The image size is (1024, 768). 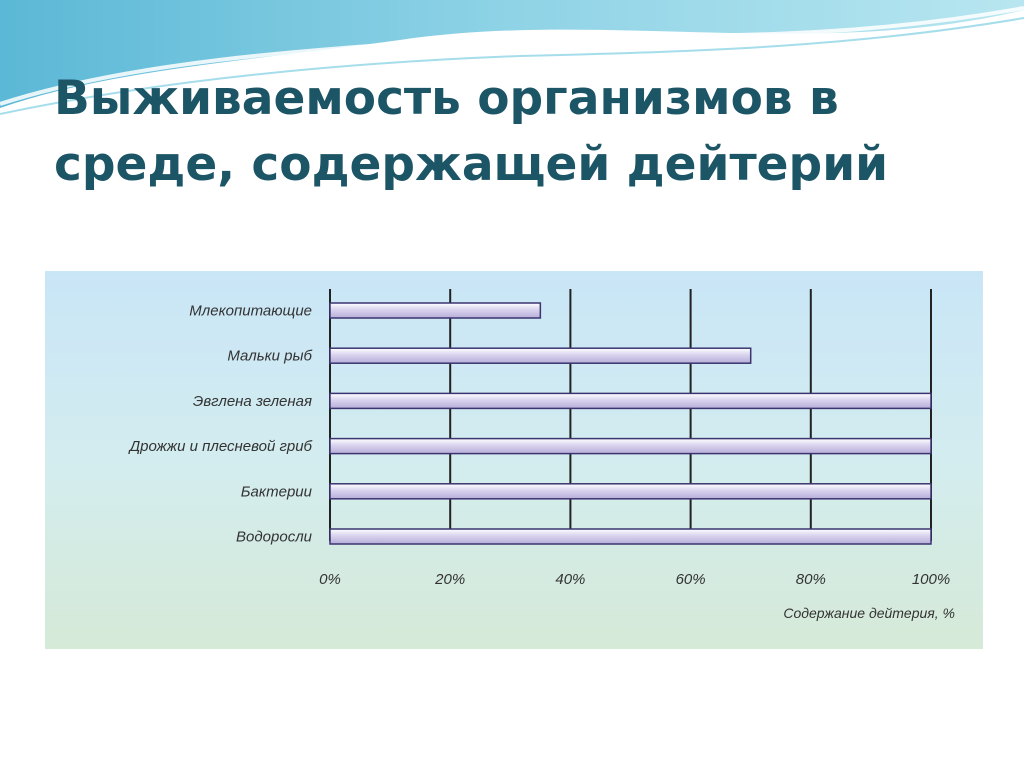 What do you see at coordinates (634, 579) in the screenshot?
I see `x-tick-labels: 0% 20% 40% 60% 80% 100%` at bounding box center [634, 579].